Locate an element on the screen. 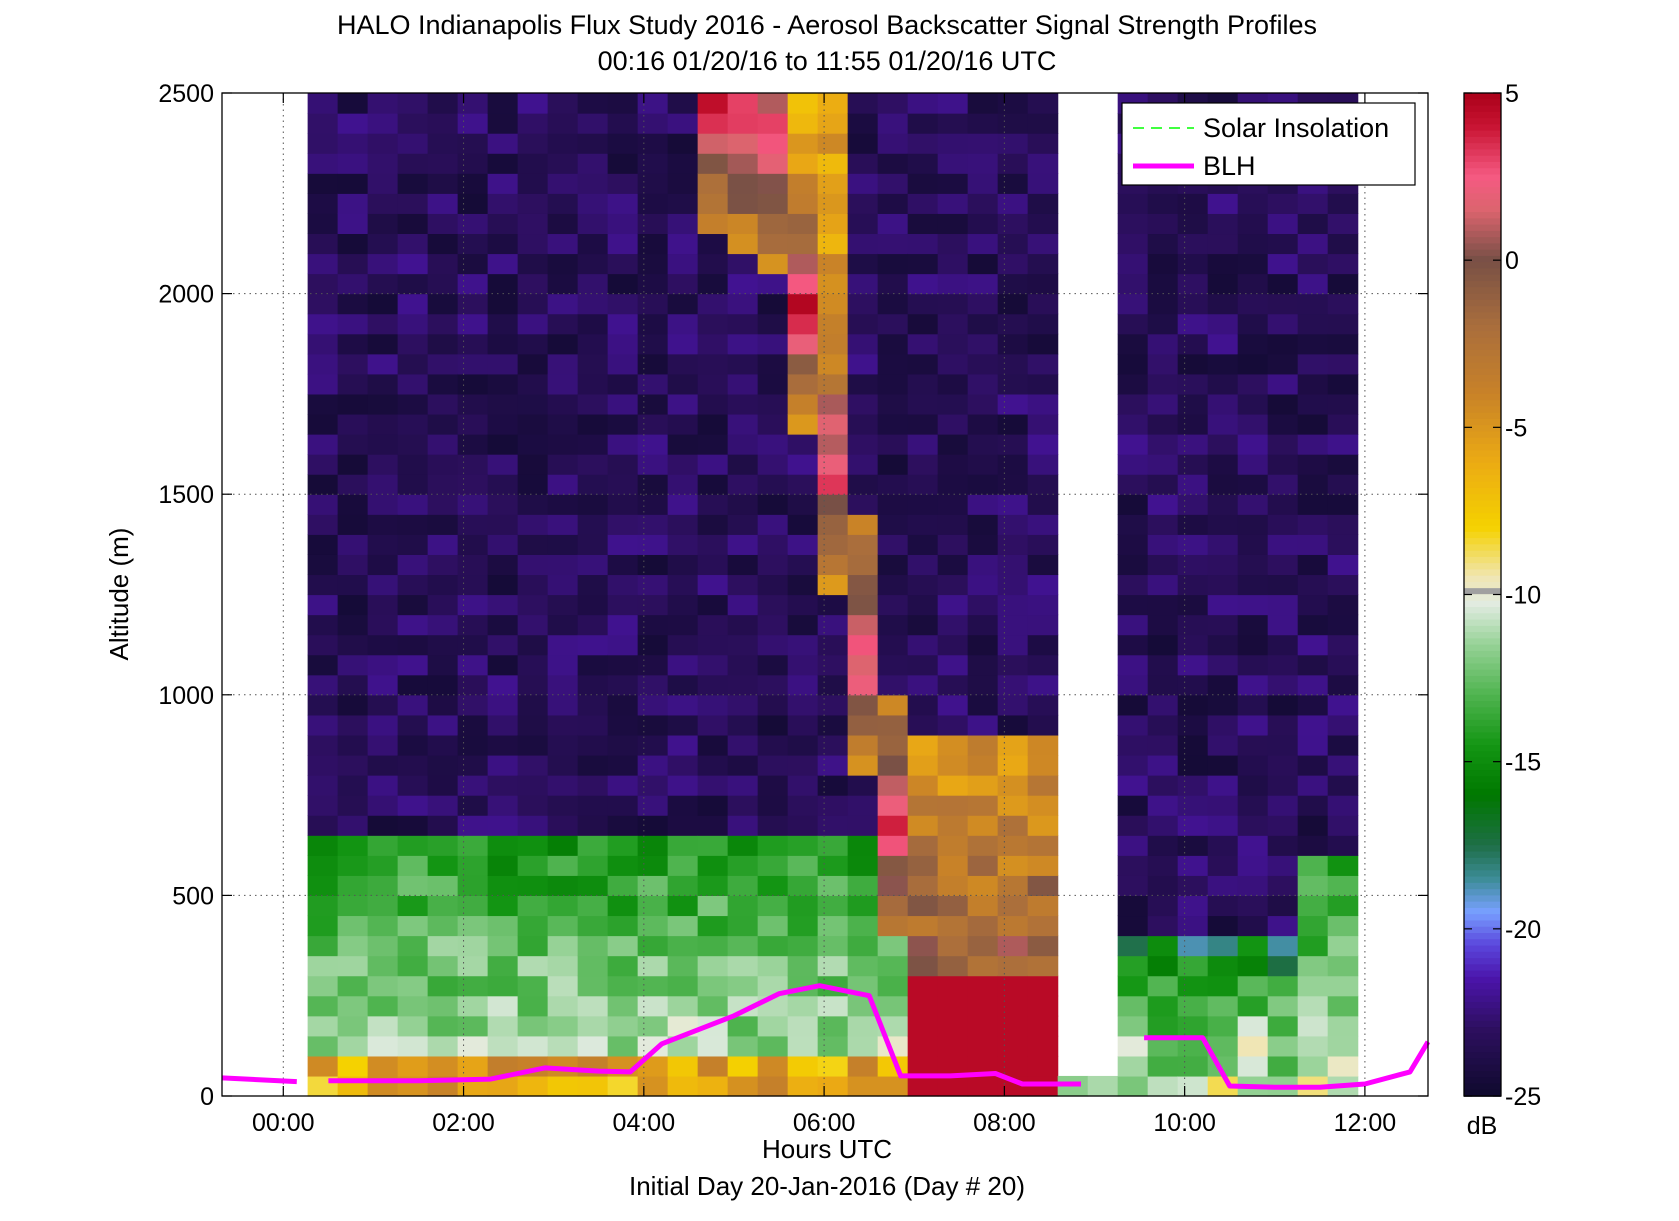 The image size is (1679, 1221). colorbar-tick-label: 5 is located at coordinates (1512, 94).